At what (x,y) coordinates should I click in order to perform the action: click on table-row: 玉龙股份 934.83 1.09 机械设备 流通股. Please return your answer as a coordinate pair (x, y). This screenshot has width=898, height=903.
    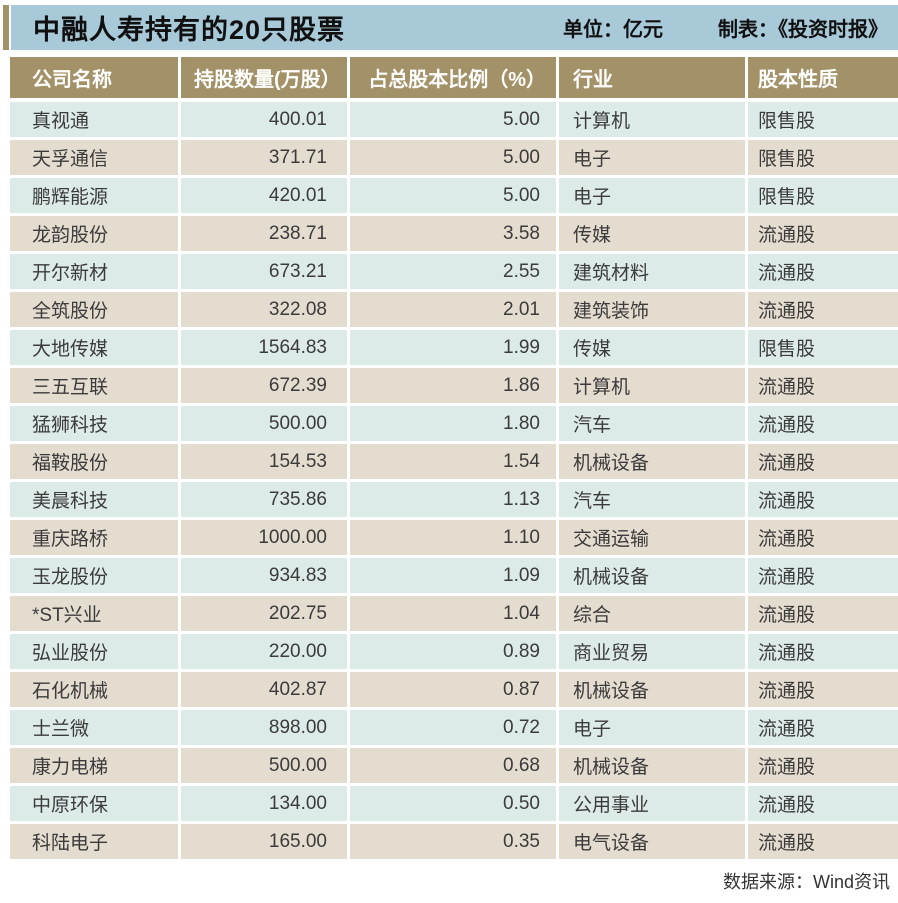
    Looking at the image, I should click on (454, 575).